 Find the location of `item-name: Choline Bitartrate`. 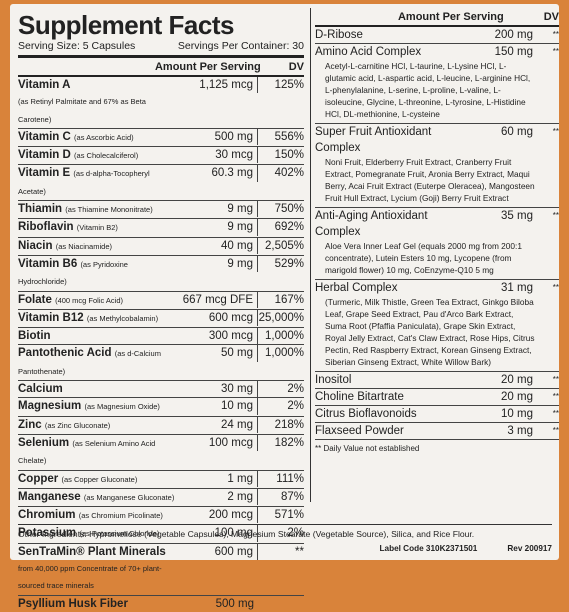

item-name: Choline Bitartrate is located at coordinates (359, 397).